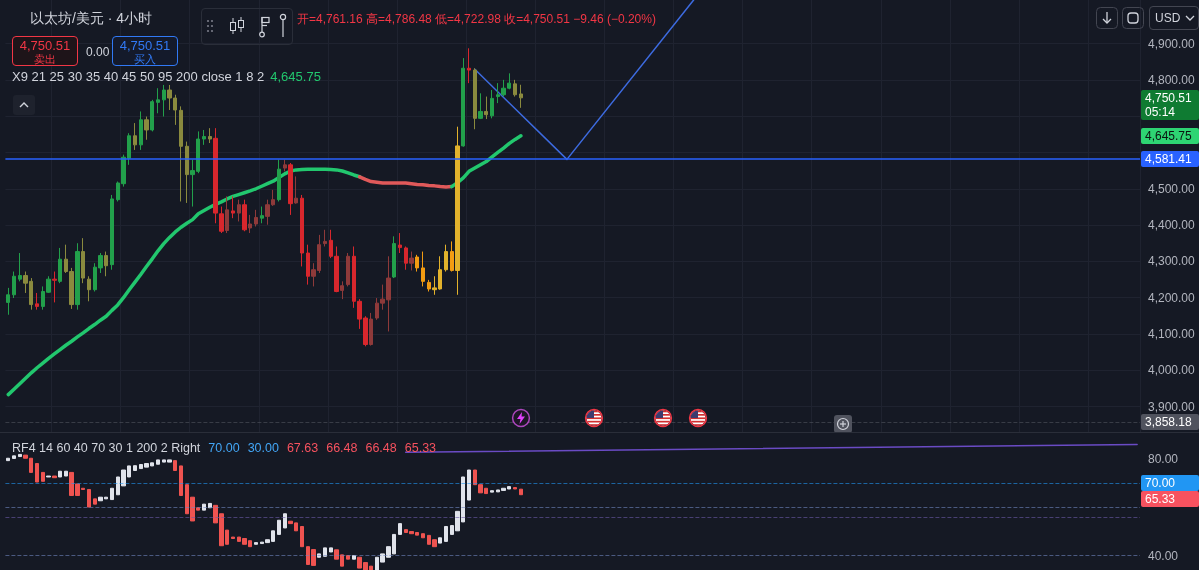 This screenshot has height=570, width=1199. Describe the element at coordinates (145, 59) in the screenshot. I see `annotation: 买入` at that location.